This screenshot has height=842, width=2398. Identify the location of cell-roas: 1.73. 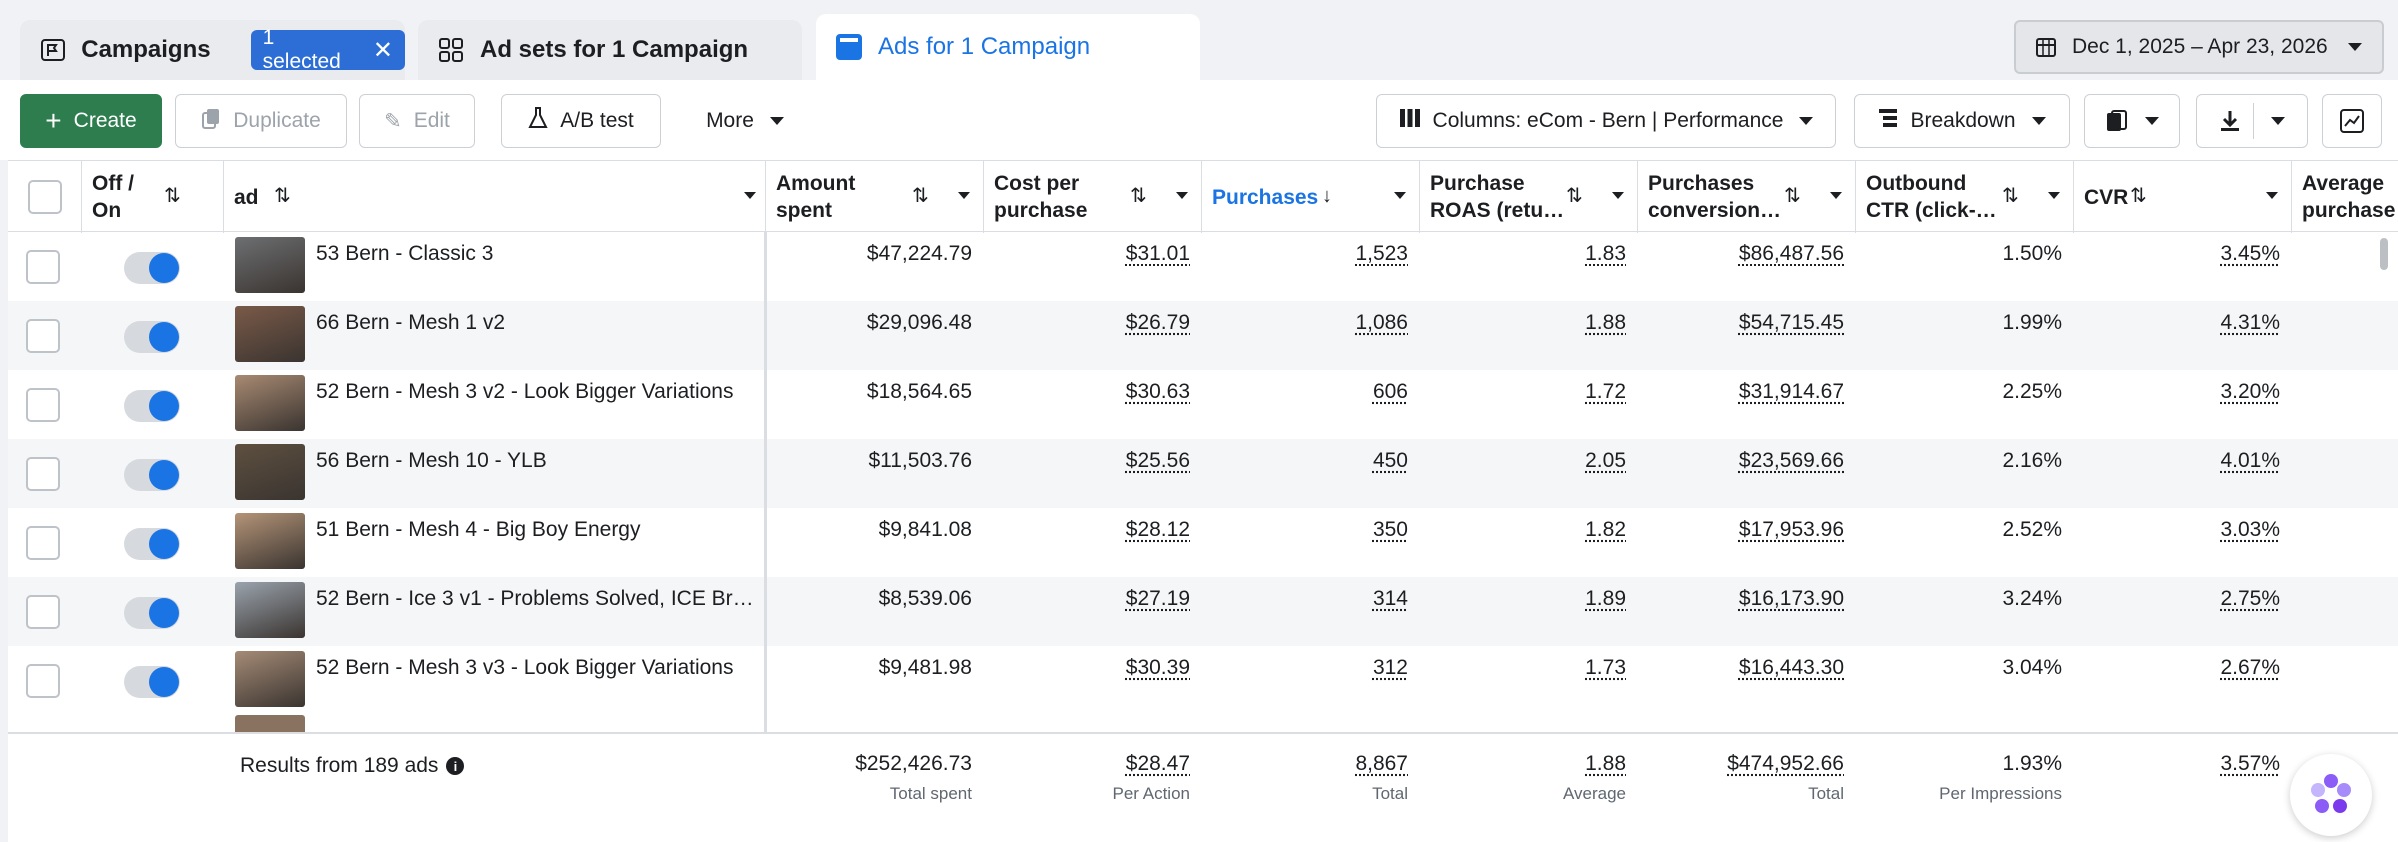
(1523, 680).